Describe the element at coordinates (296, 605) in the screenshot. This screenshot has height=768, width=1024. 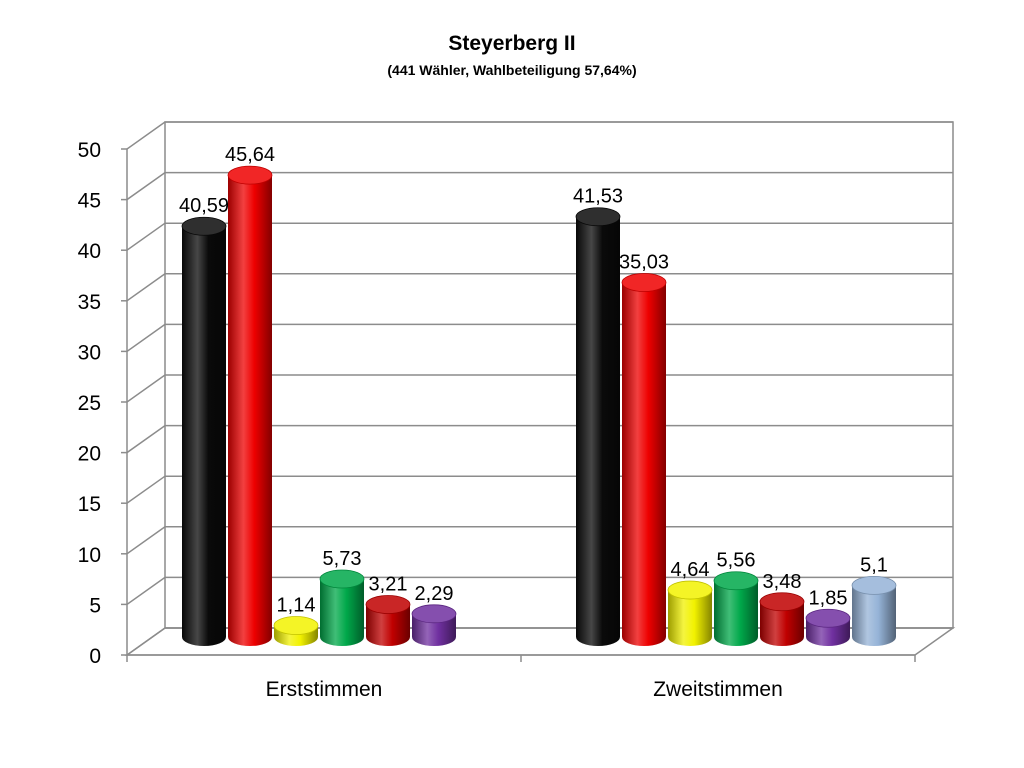
I see `data-label: 1,14` at that location.